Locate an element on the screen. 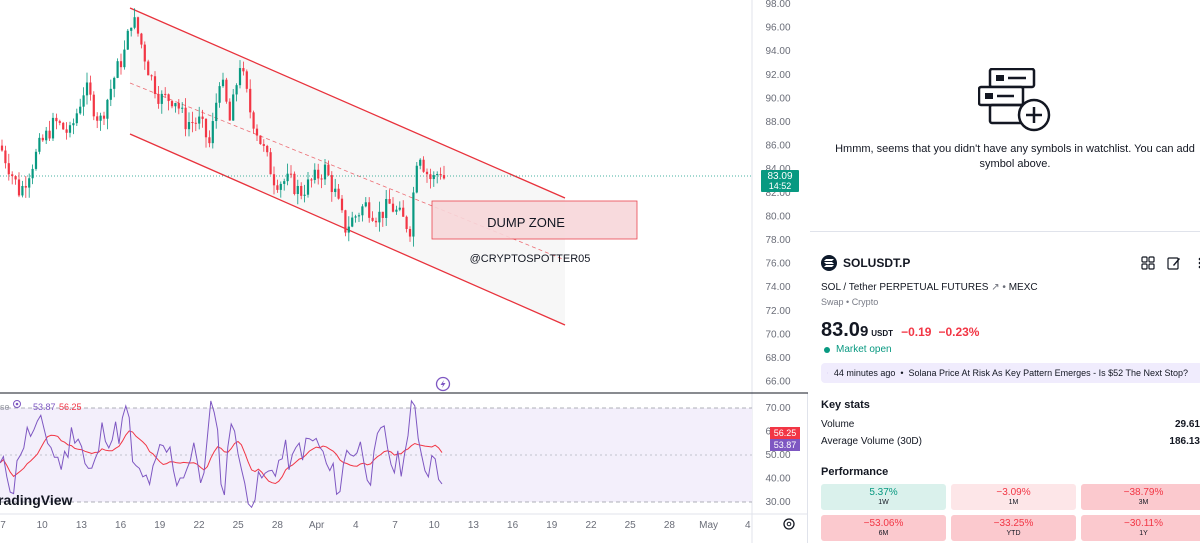 This screenshot has width=1200, height=543. price-tick-label: 82.00 is located at coordinates (777, 193).